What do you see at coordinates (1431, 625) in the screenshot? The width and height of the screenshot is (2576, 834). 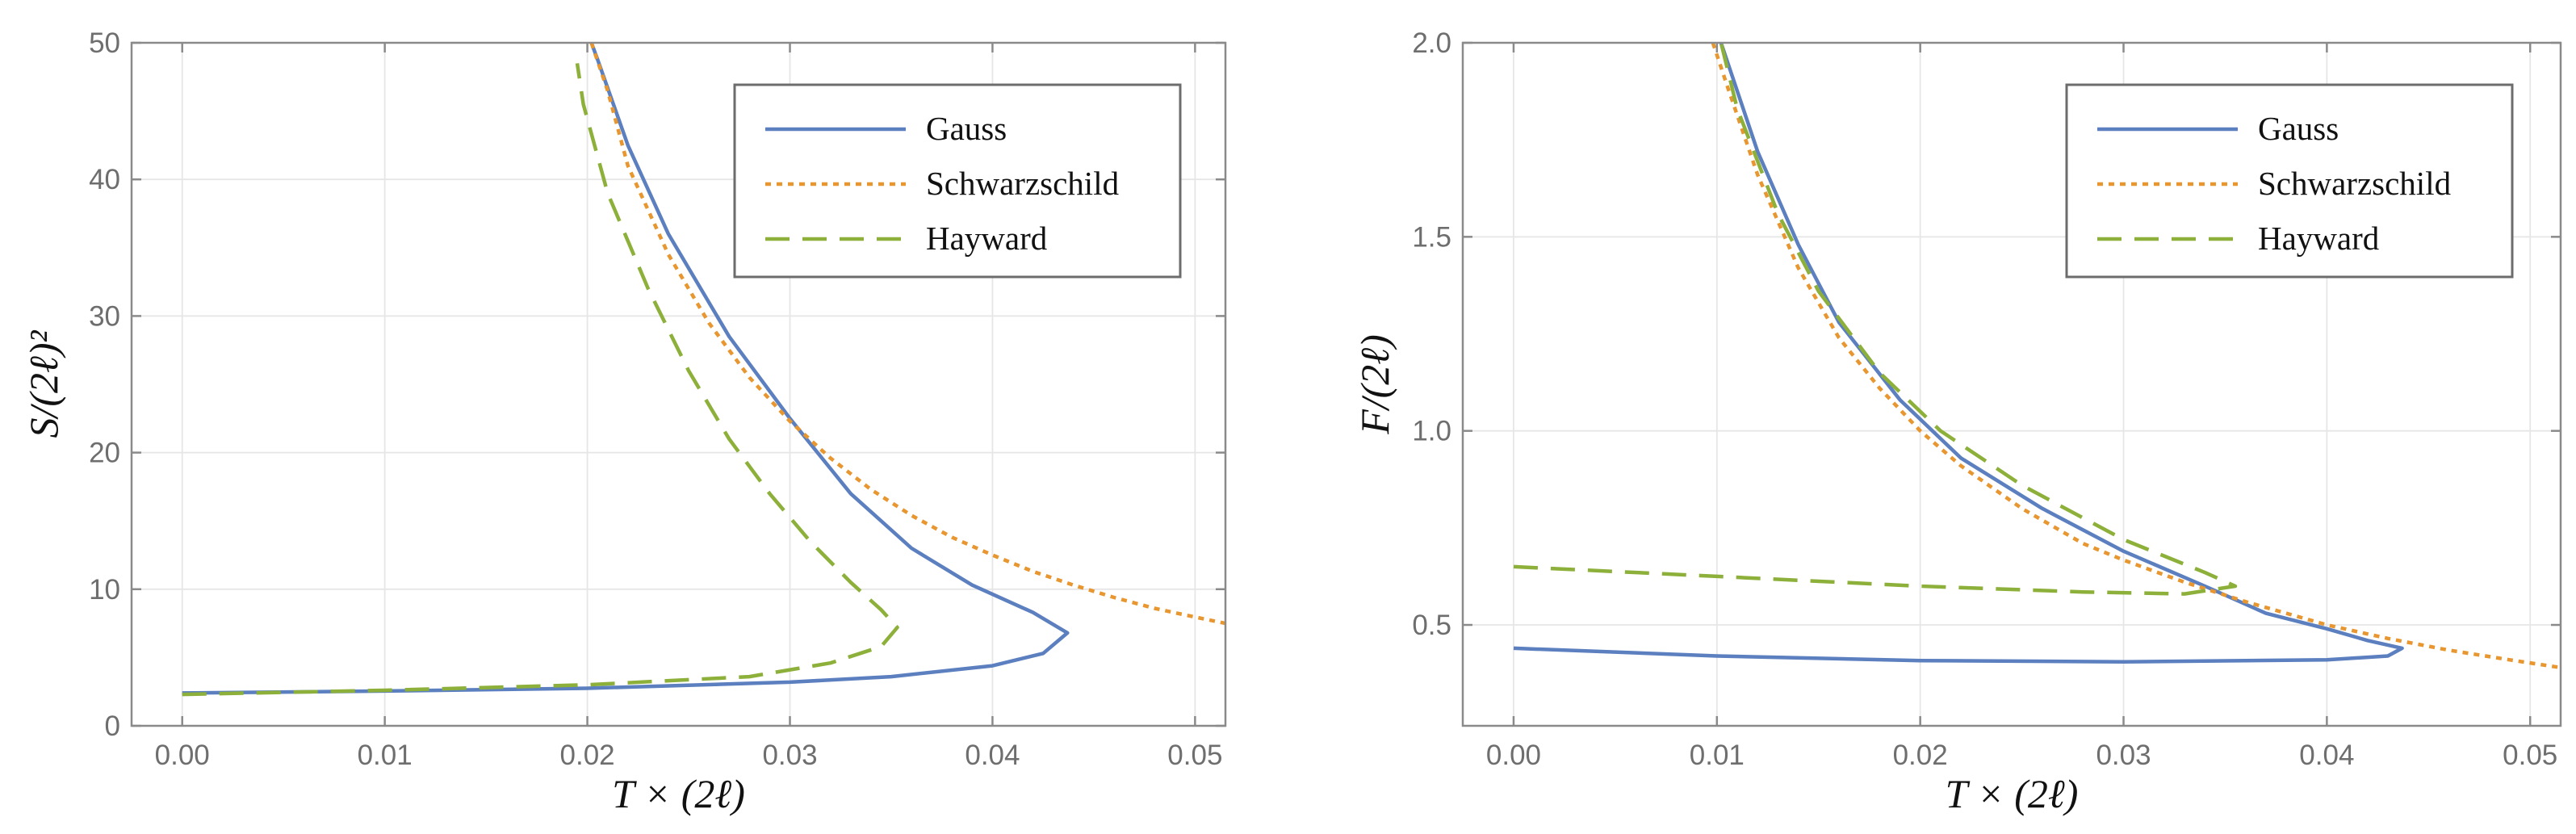 I see `y-tick-label: 0.5` at bounding box center [1431, 625].